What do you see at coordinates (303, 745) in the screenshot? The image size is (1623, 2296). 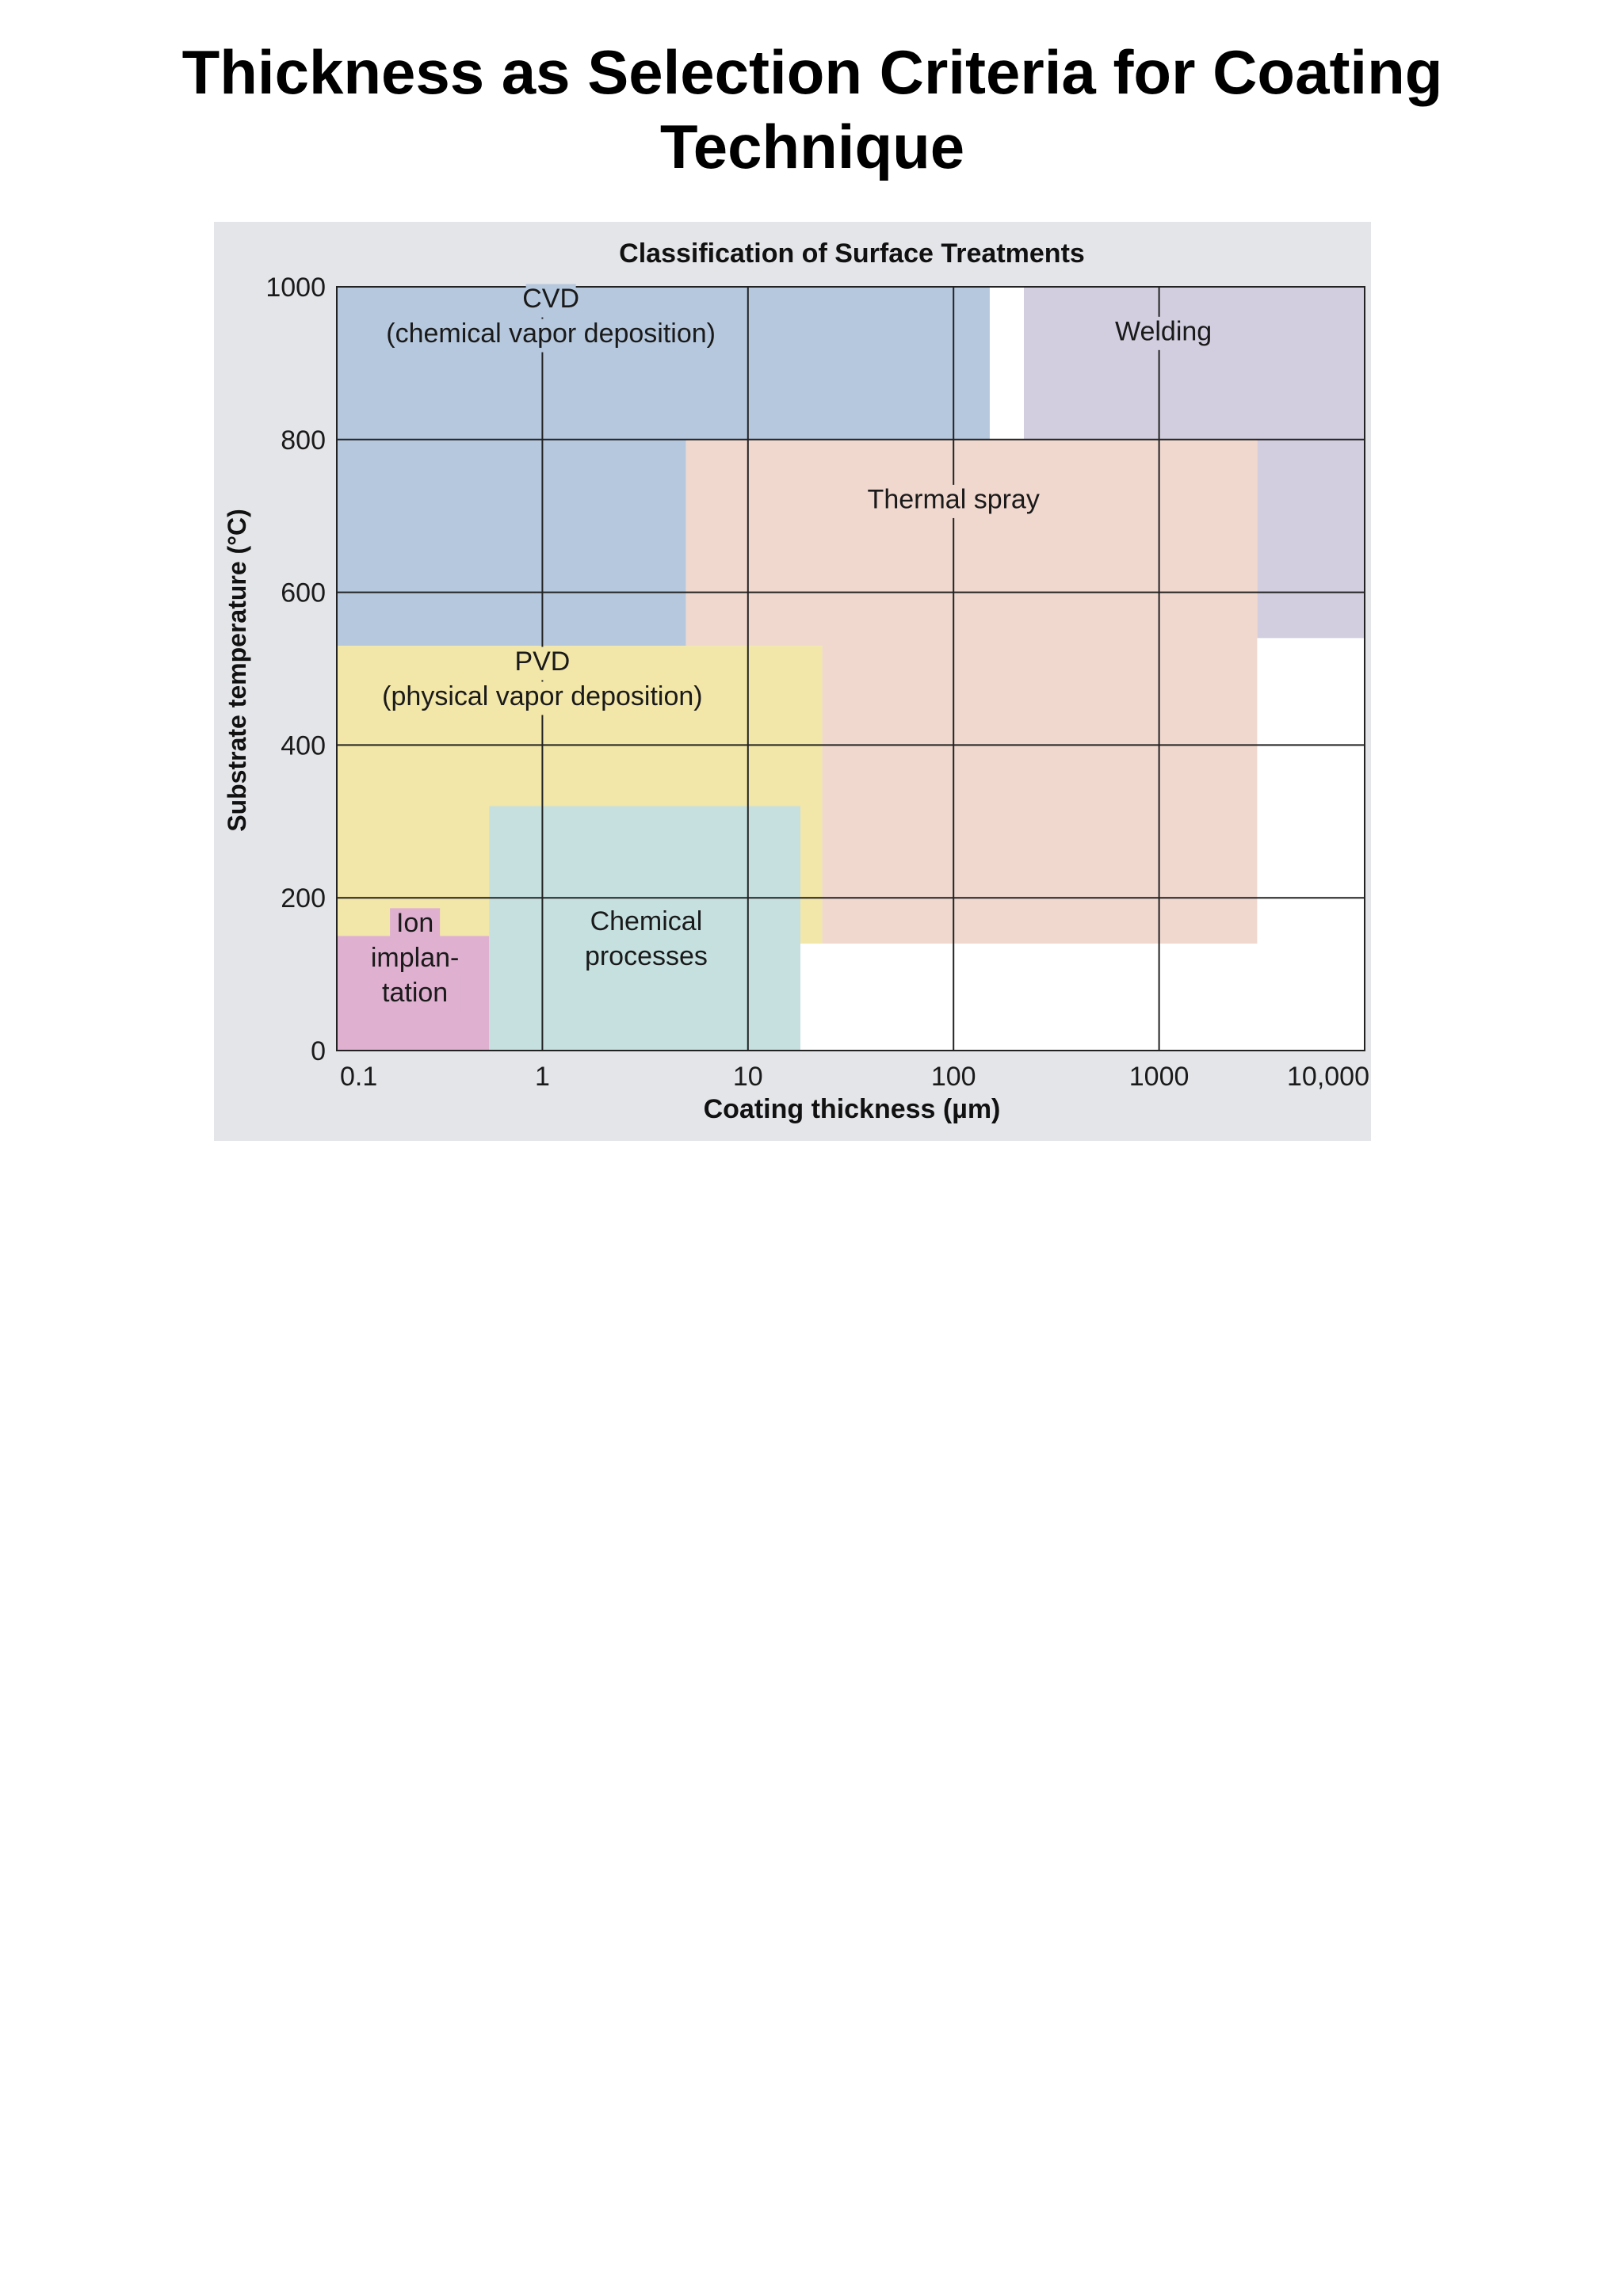 I see `y-tick-label: 400` at bounding box center [303, 745].